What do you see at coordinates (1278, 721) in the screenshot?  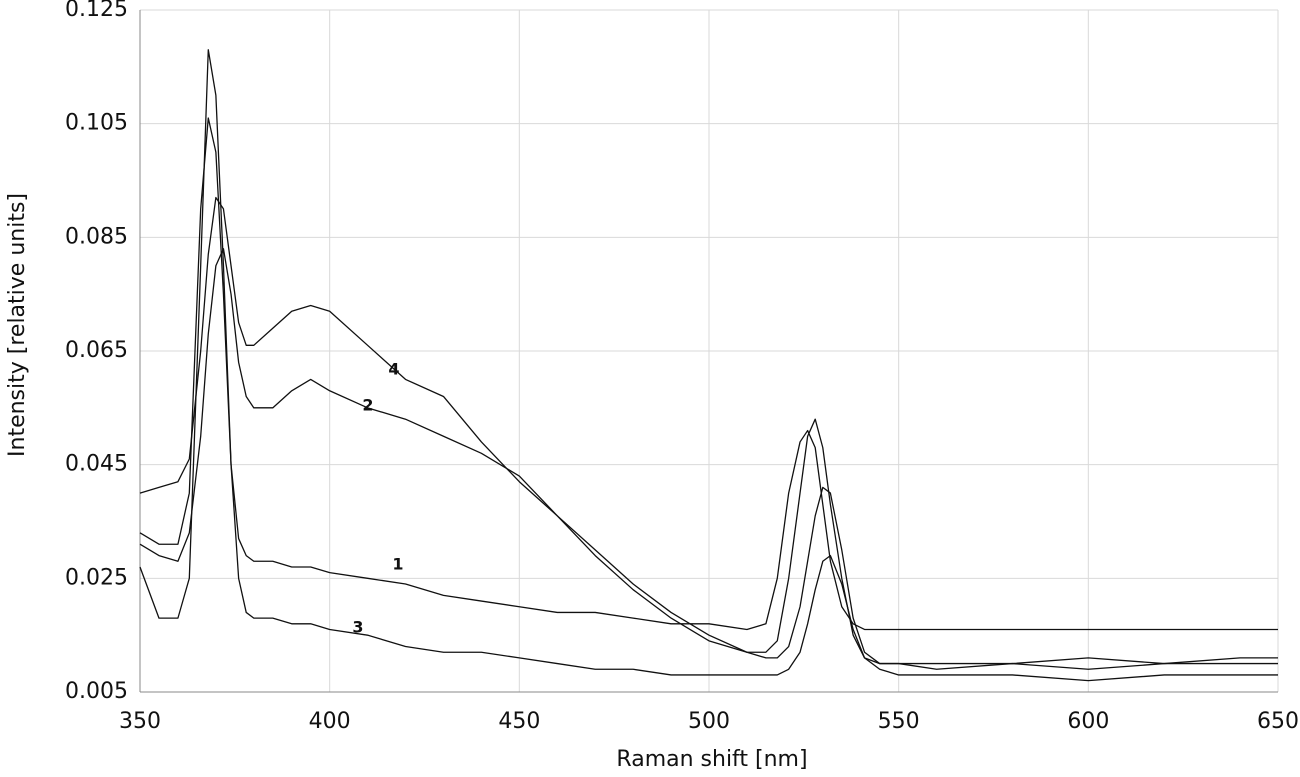 I see `x-tick-label: 650` at bounding box center [1278, 721].